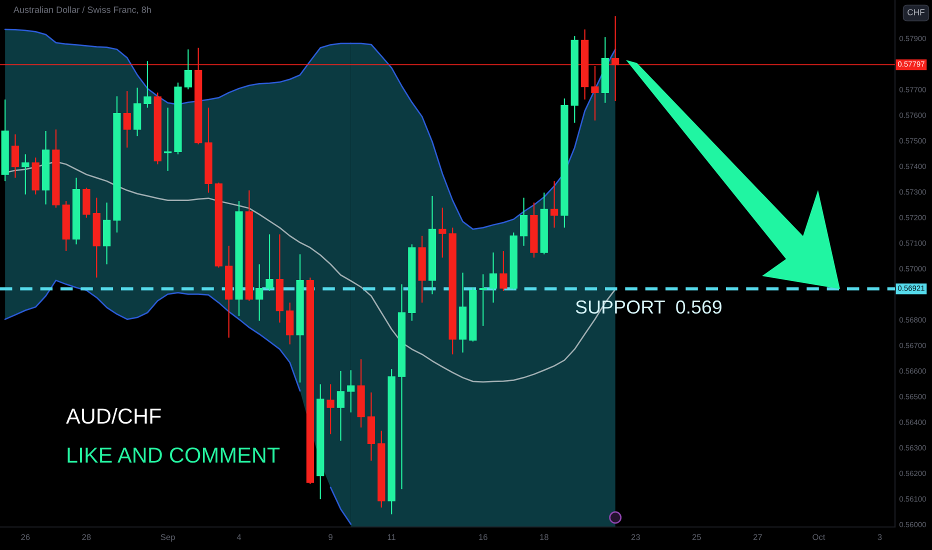 The image size is (932, 550). What do you see at coordinates (330, 537) in the screenshot?
I see `x-tick-label: 9` at bounding box center [330, 537].